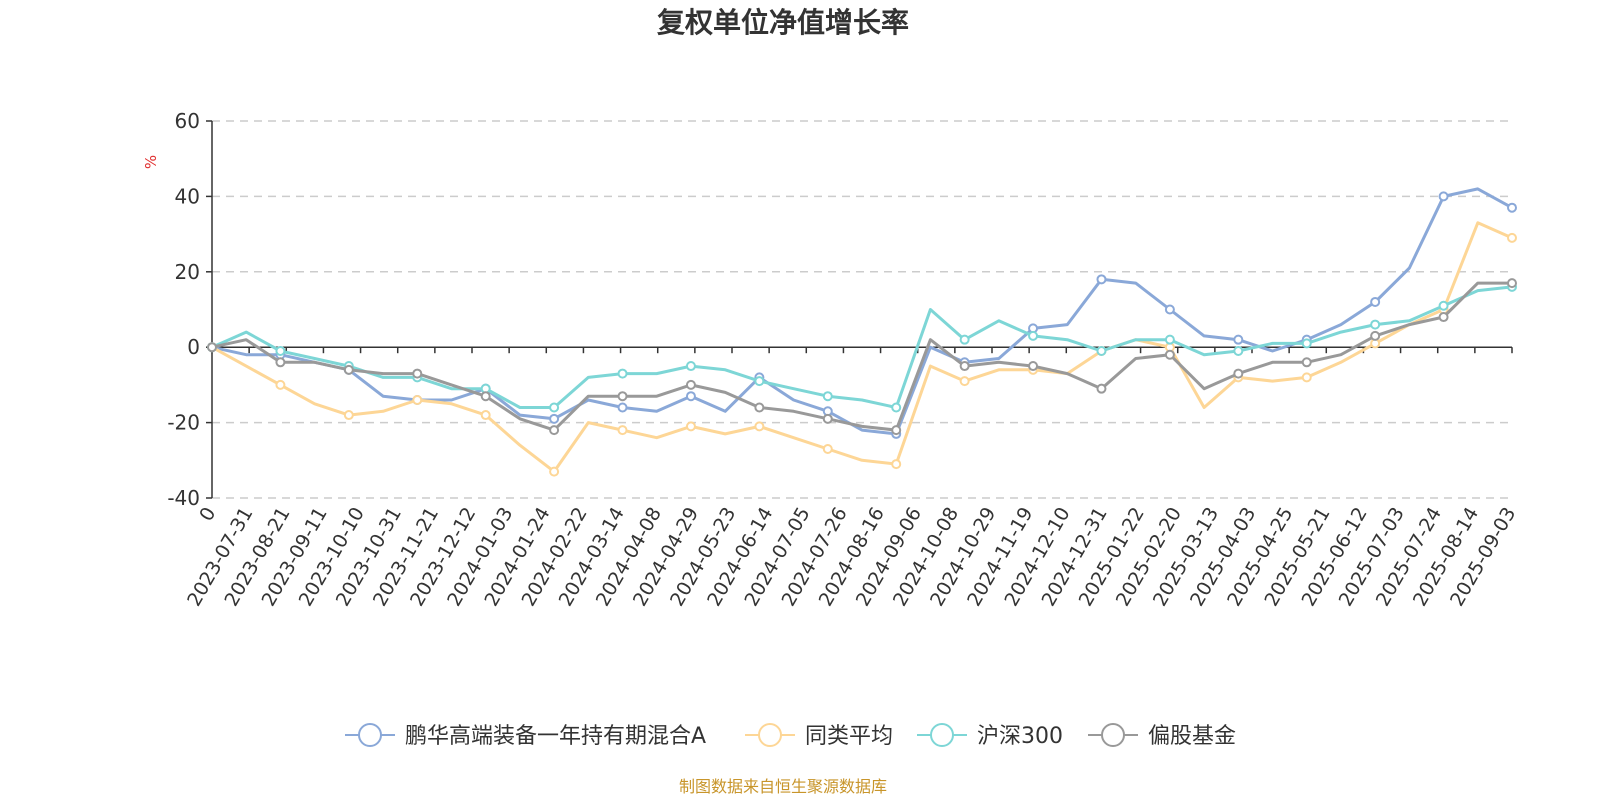 This screenshot has height=800, width=1600. Describe the element at coordinates (151, 162) in the screenshot. I see `y-axis-unit: %` at that location.